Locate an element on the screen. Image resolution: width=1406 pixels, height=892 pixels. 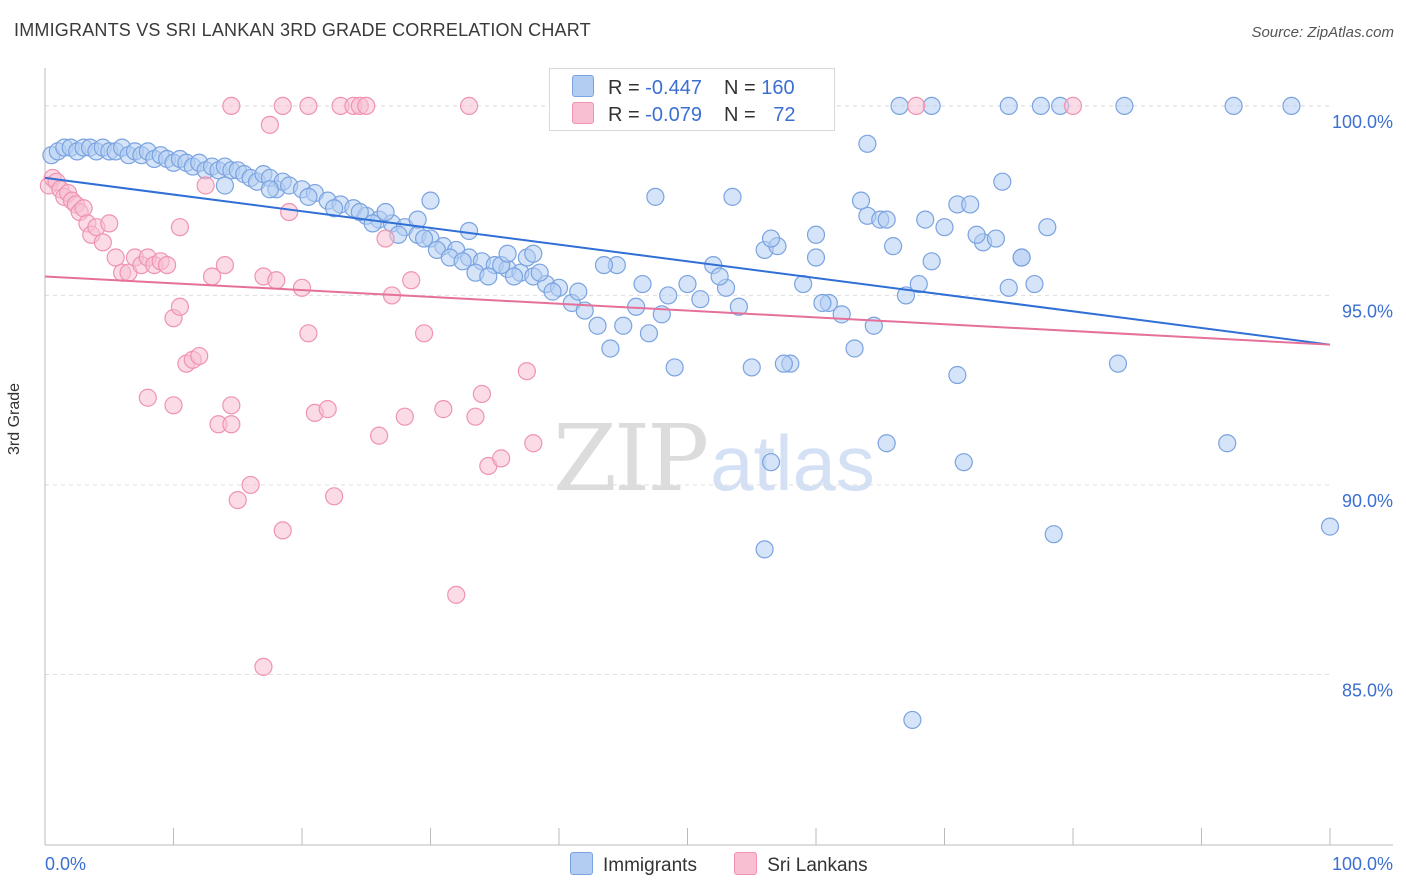
y-axis-label: 3rd Grade is located at coordinates (14, 418).